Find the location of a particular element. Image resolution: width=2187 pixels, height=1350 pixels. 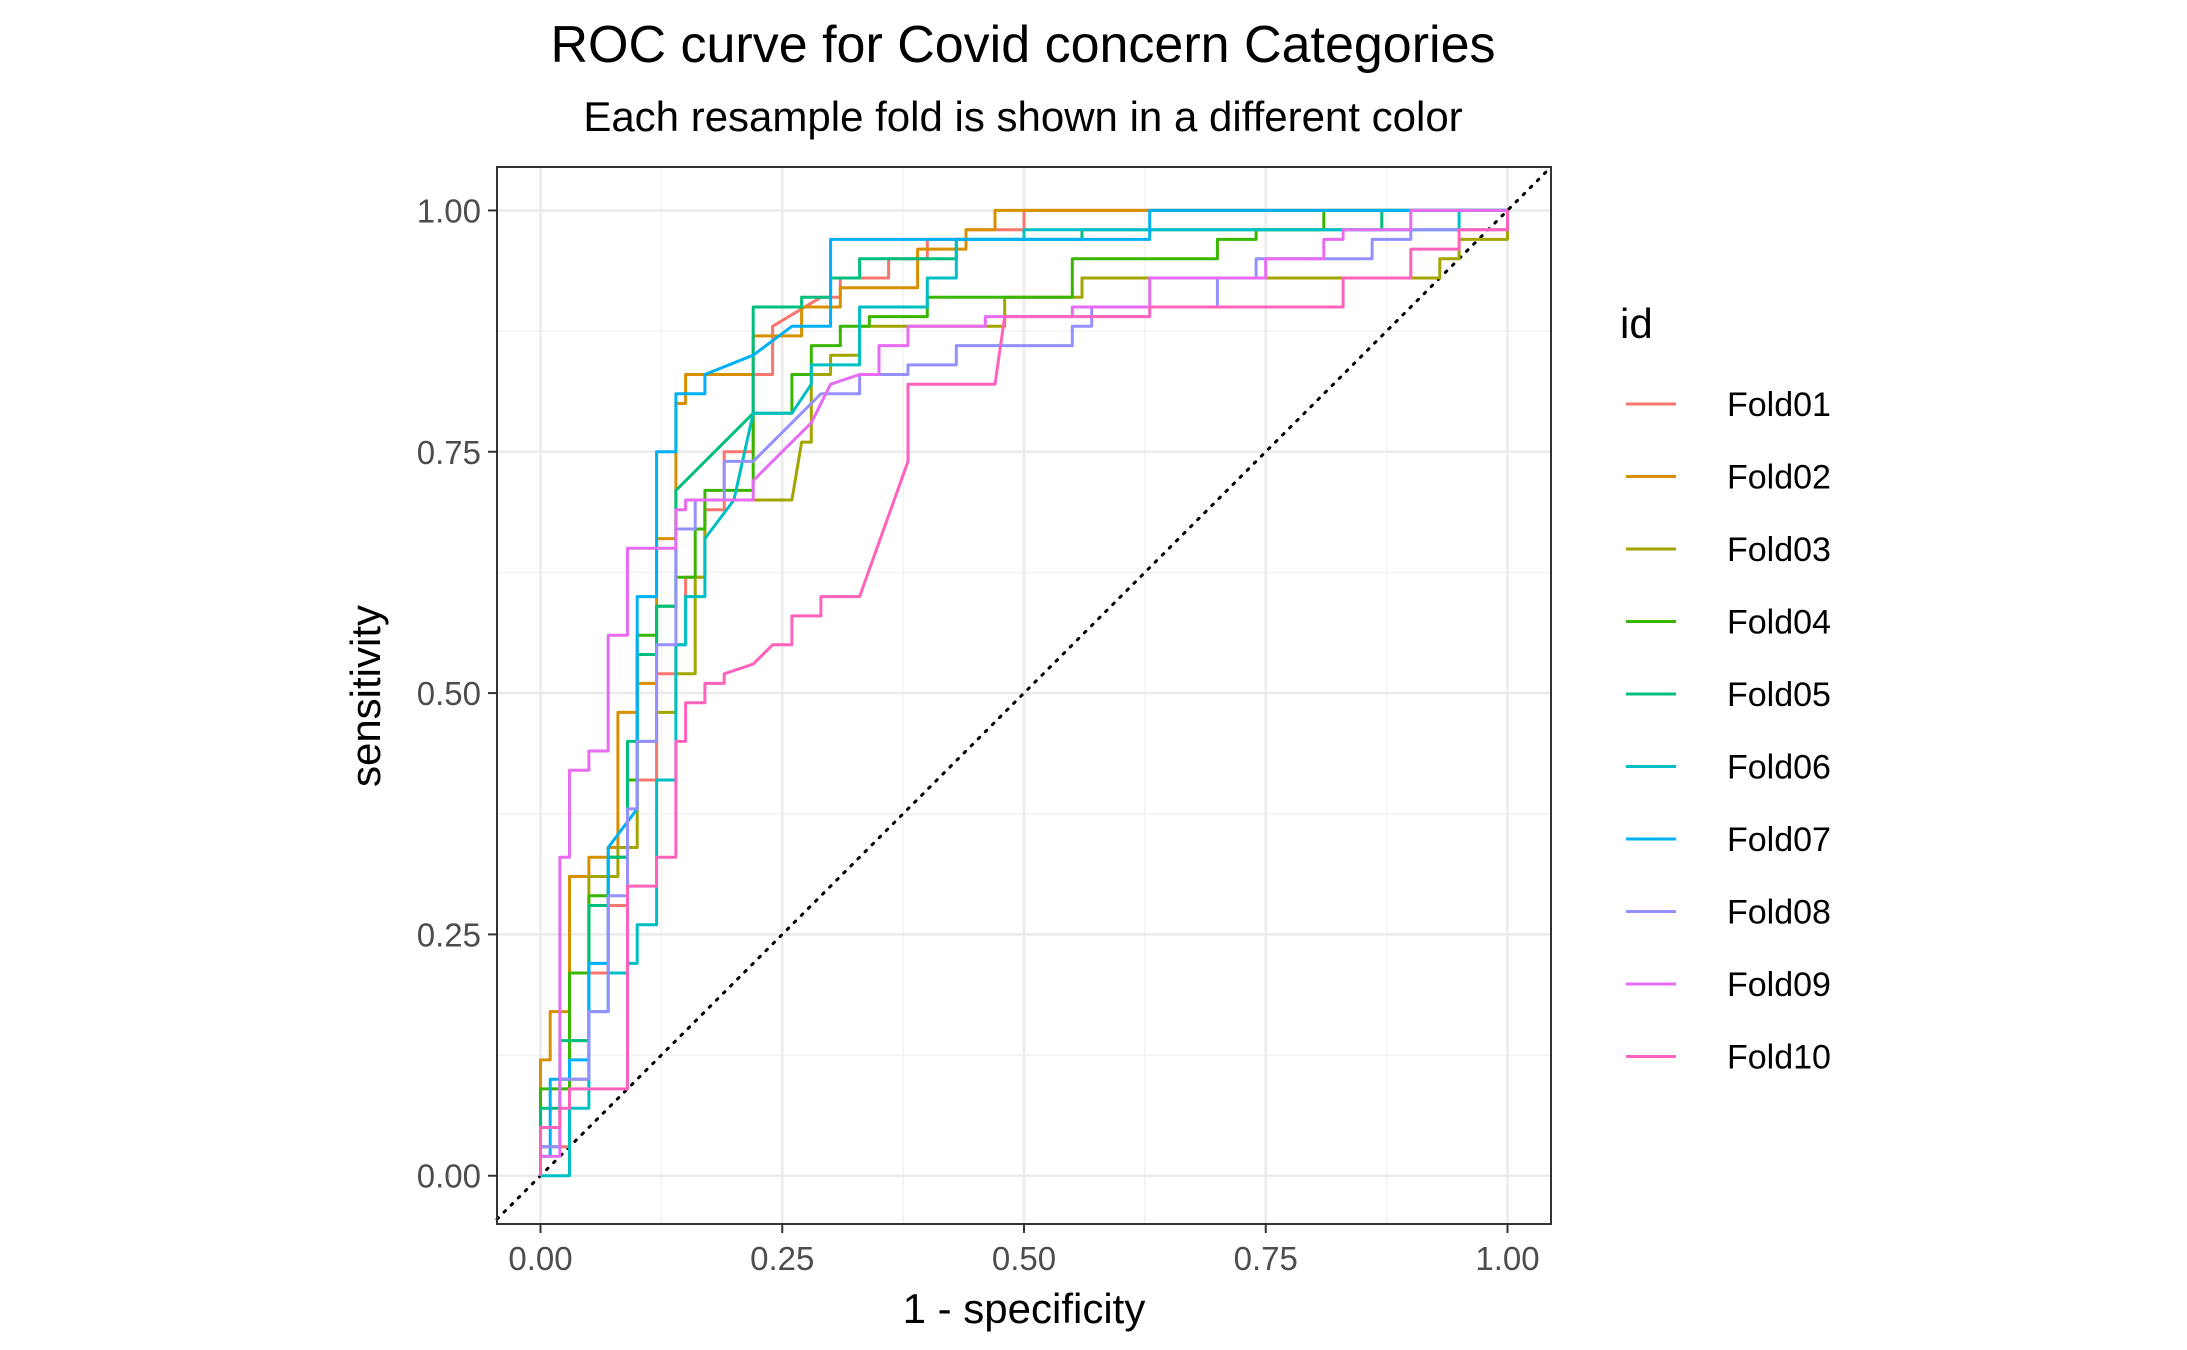

legend-label: Fold02 is located at coordinates (1779, 478).